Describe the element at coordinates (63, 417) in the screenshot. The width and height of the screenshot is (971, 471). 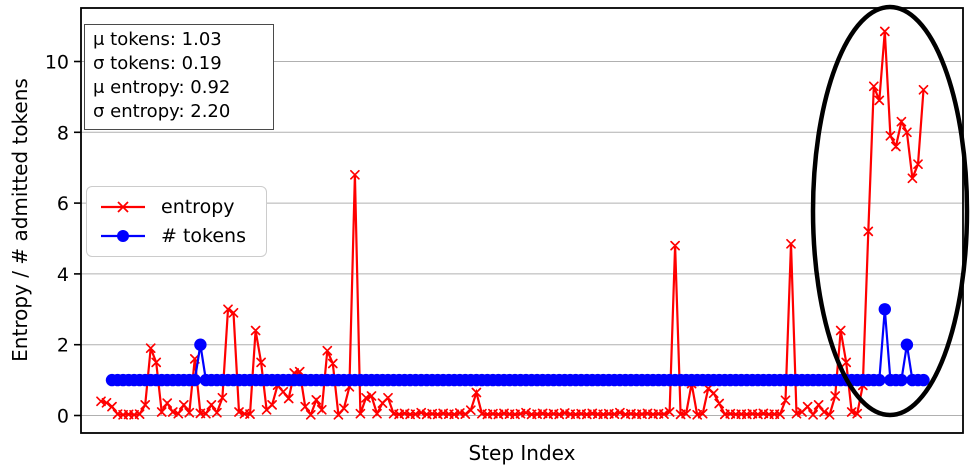
I see `y-tick-label: 0` at that location.